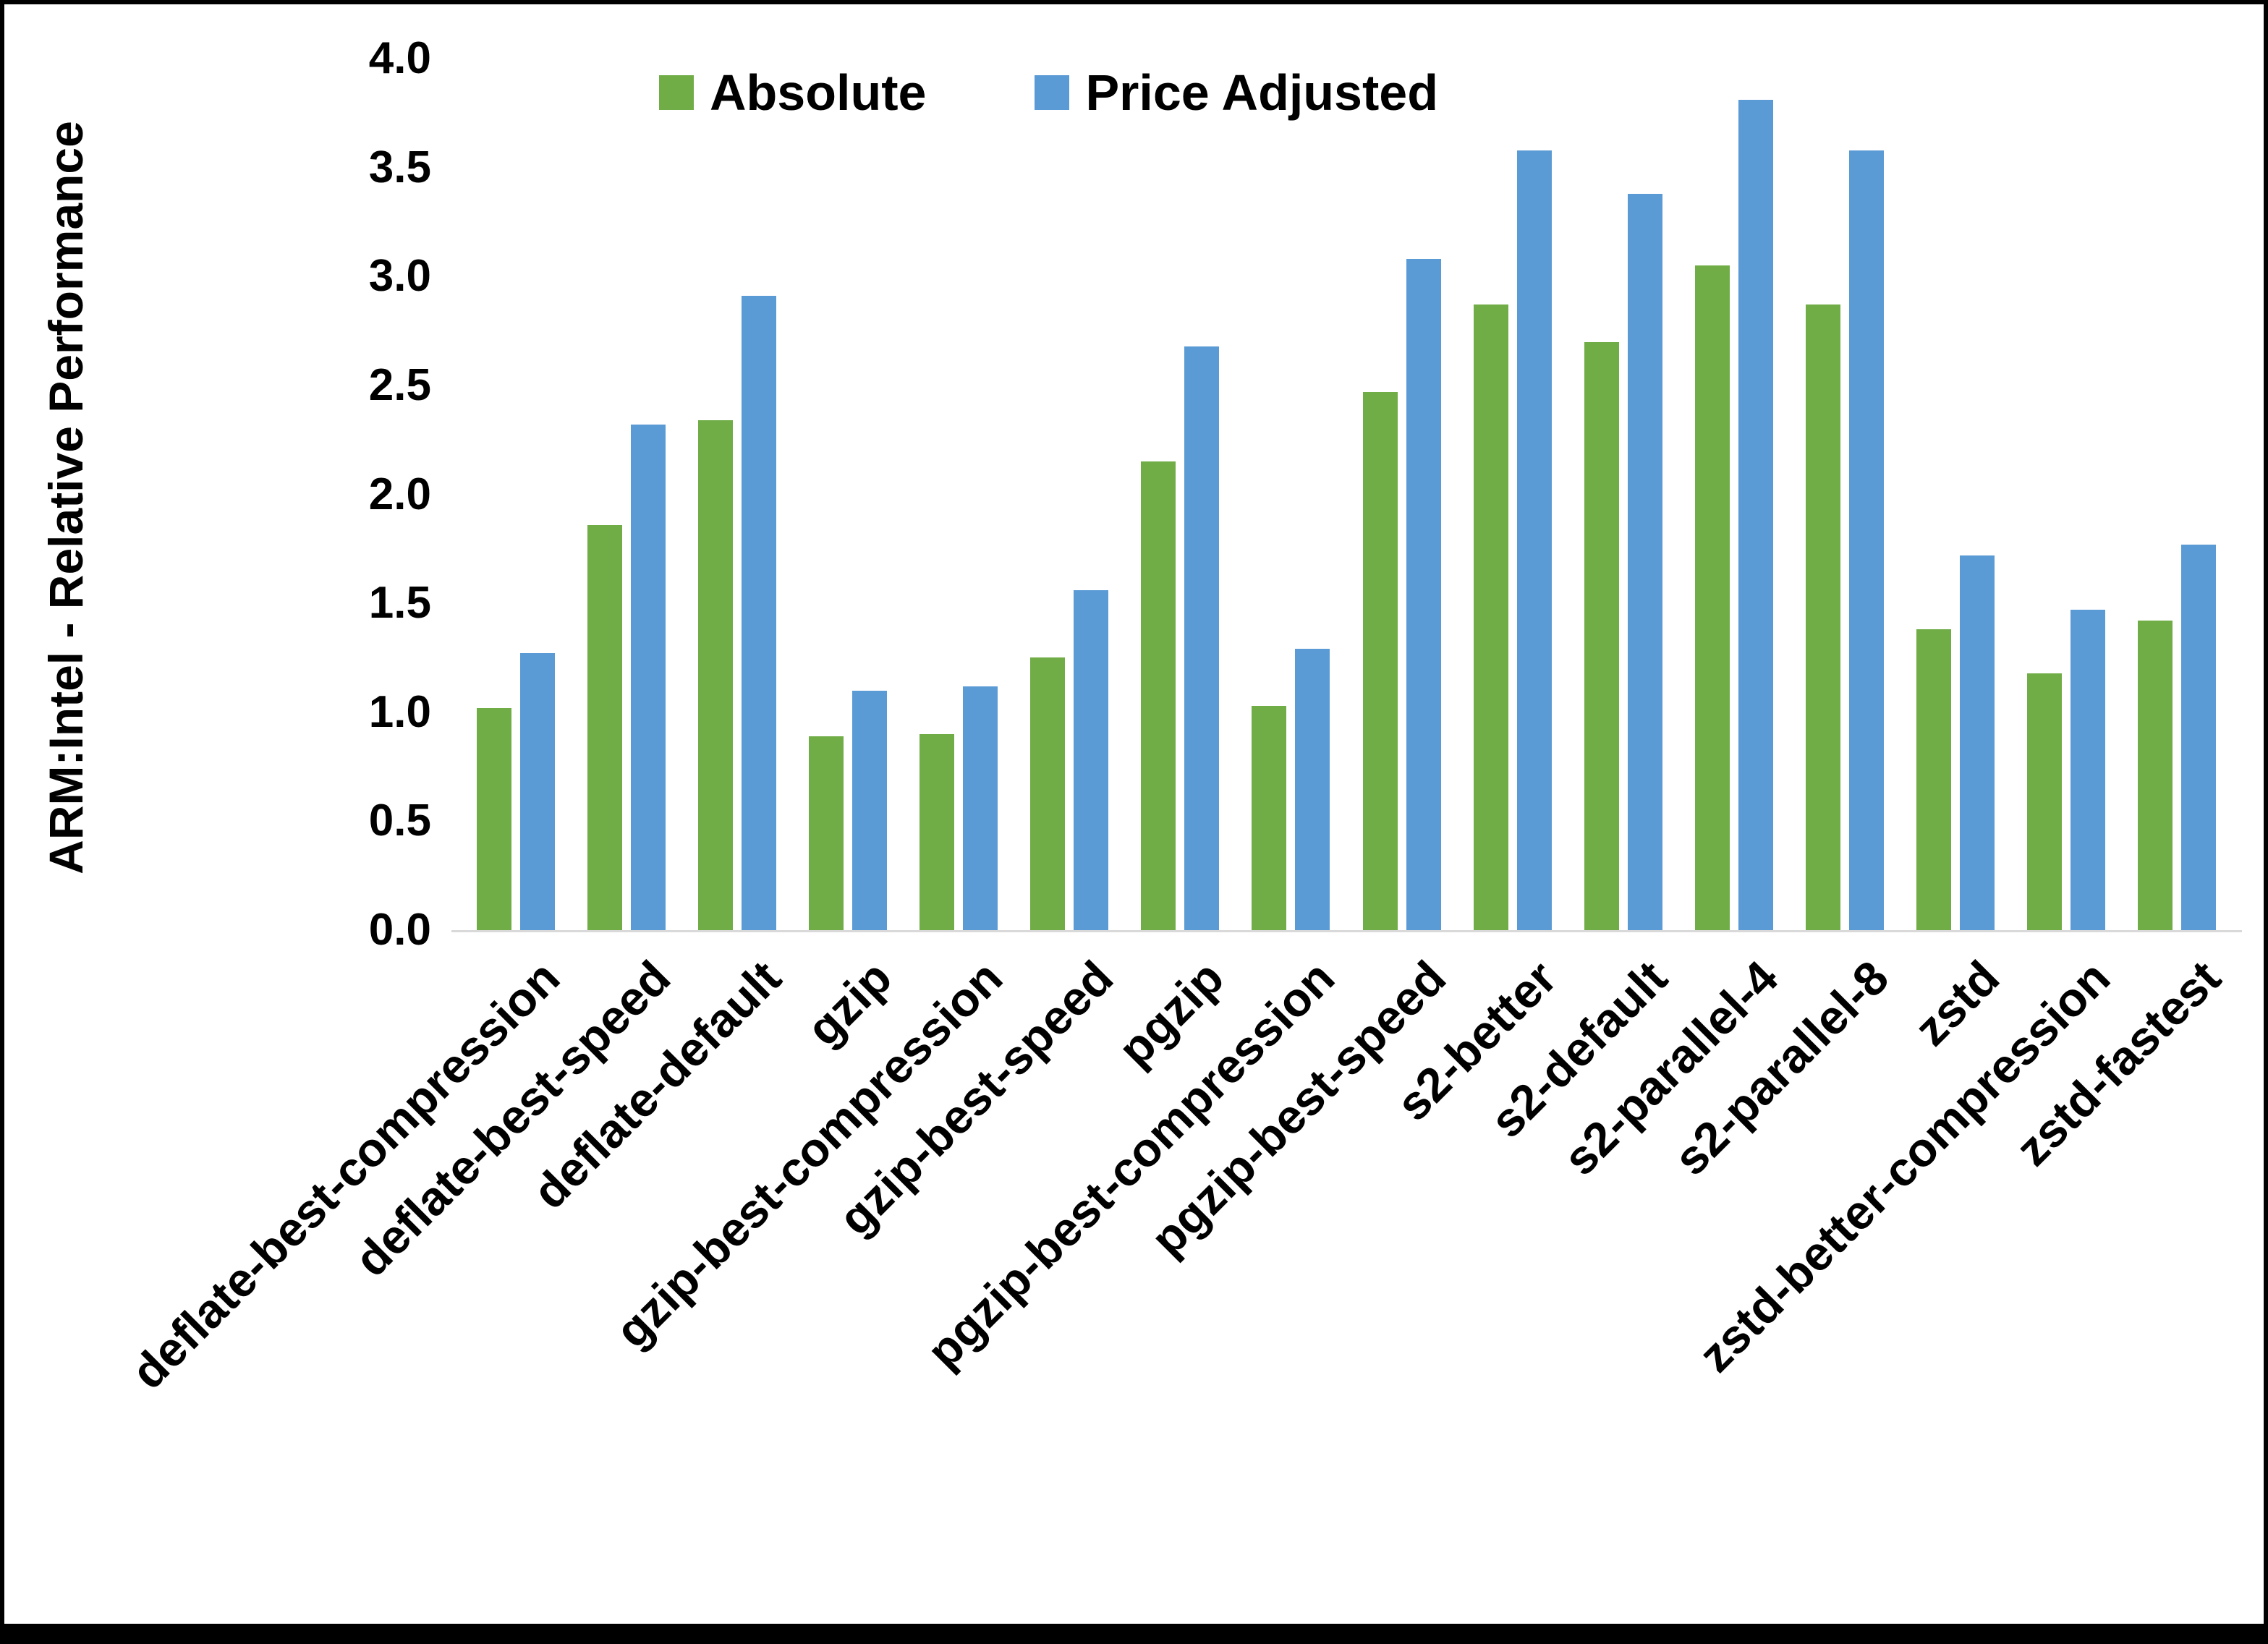 The image size is (2268, 1644). I want to click on legend-label-price-adjusted: Price Adjusted, so click(1261, 92).